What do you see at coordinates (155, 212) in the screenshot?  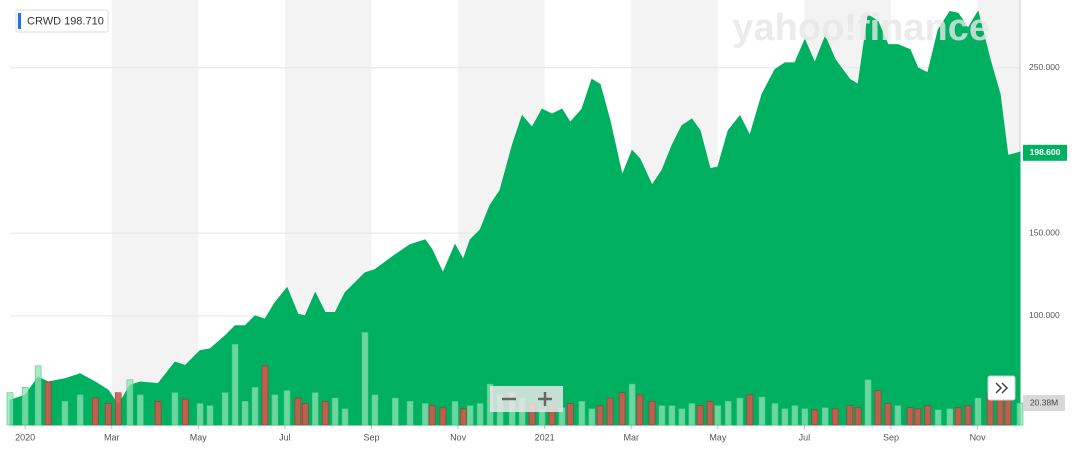 I see `month-band` at bounding box center [155, 212].